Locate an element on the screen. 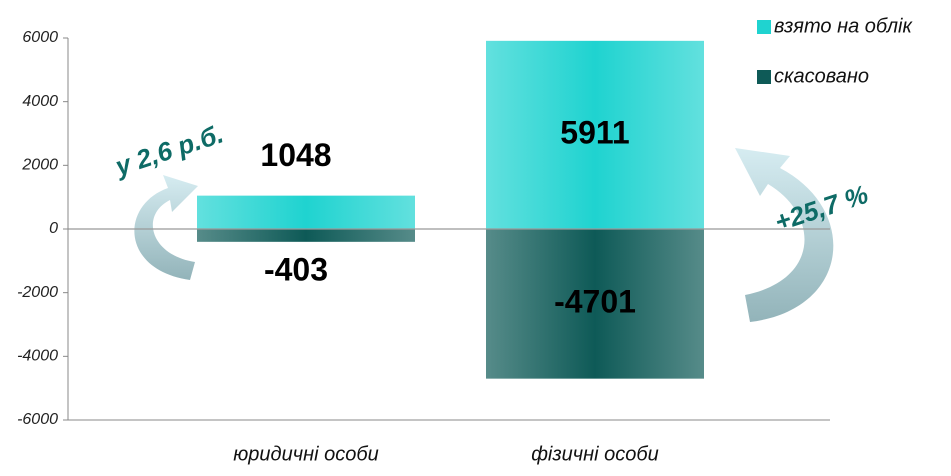 The height and width of the screenshot is (476, 951). data-label: 5911 is located at coordinates (594, 132).